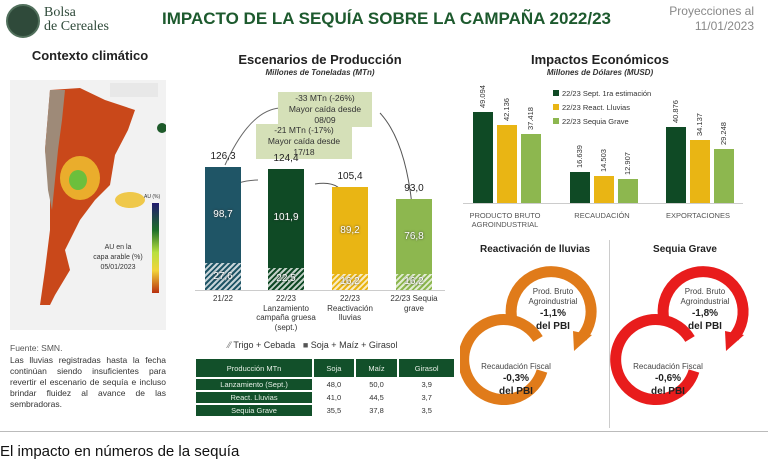 The width and height of the screenshot is (768, 471). Describe the element at coordinates (334, 397) in the screenshot. I see `table-cell: 41,0` at that location.